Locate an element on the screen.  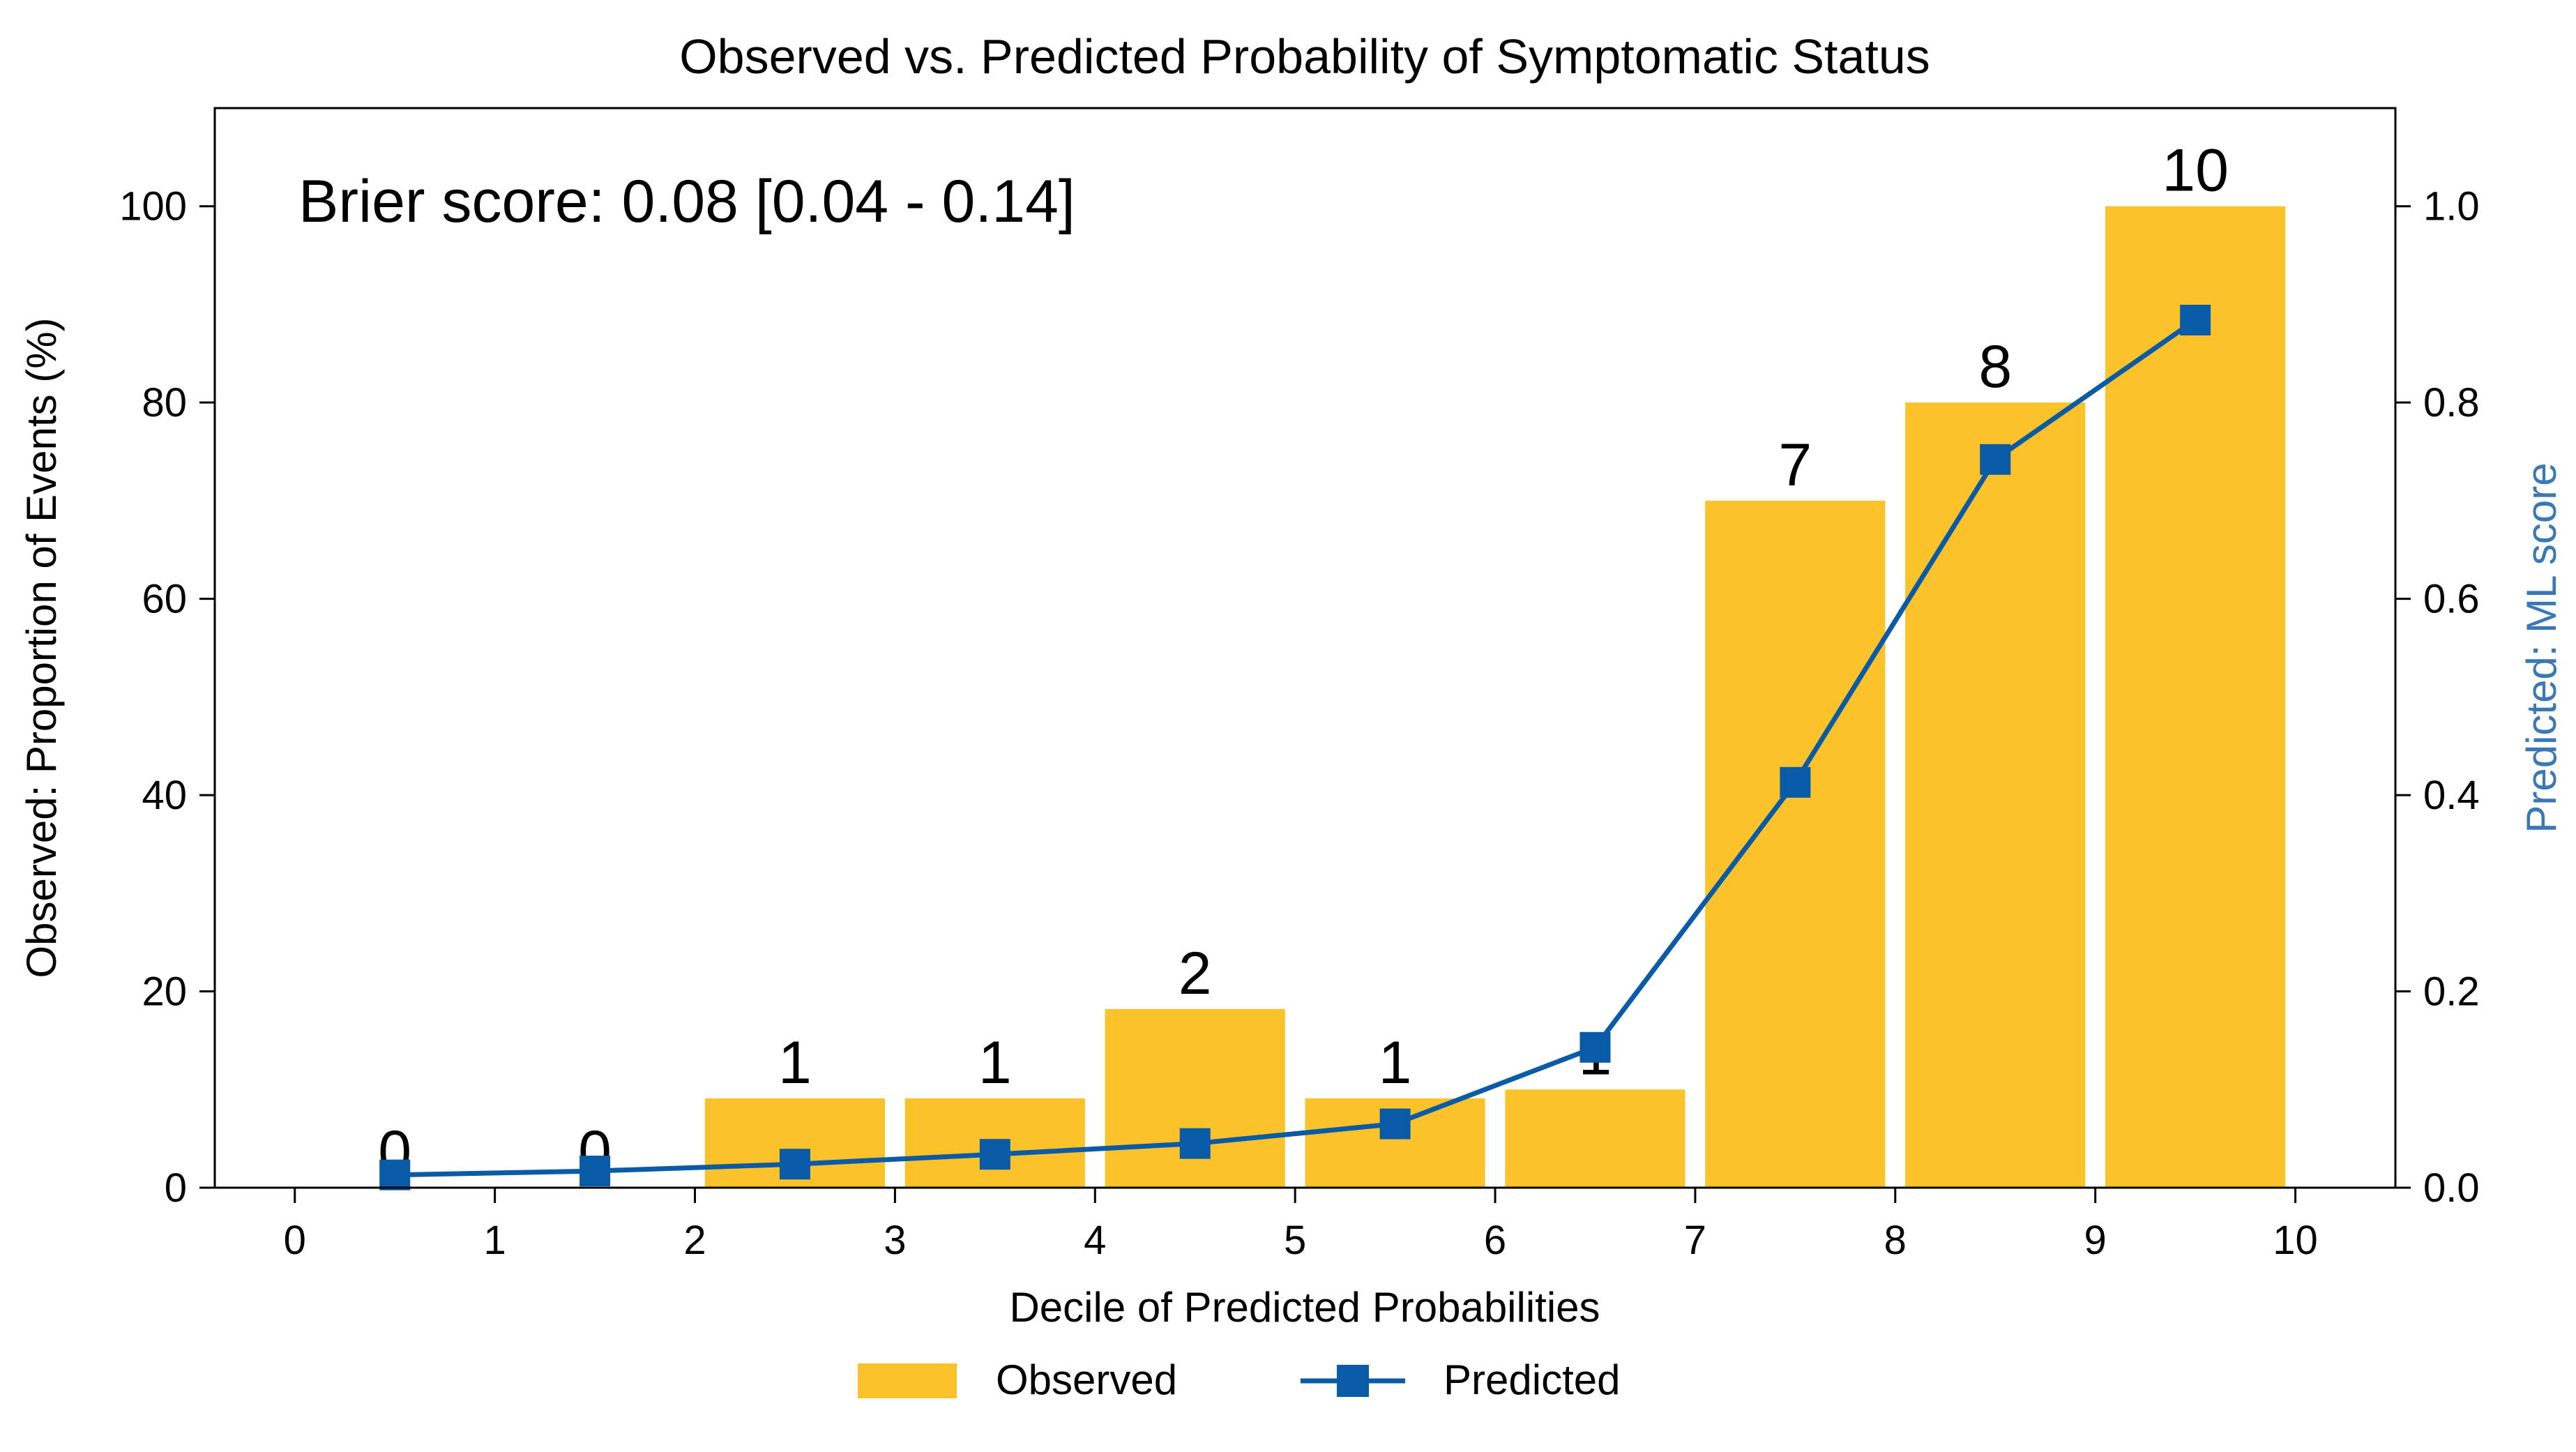
y2-tick-label-4: 0.8 is located at coordinates (2451, 403).